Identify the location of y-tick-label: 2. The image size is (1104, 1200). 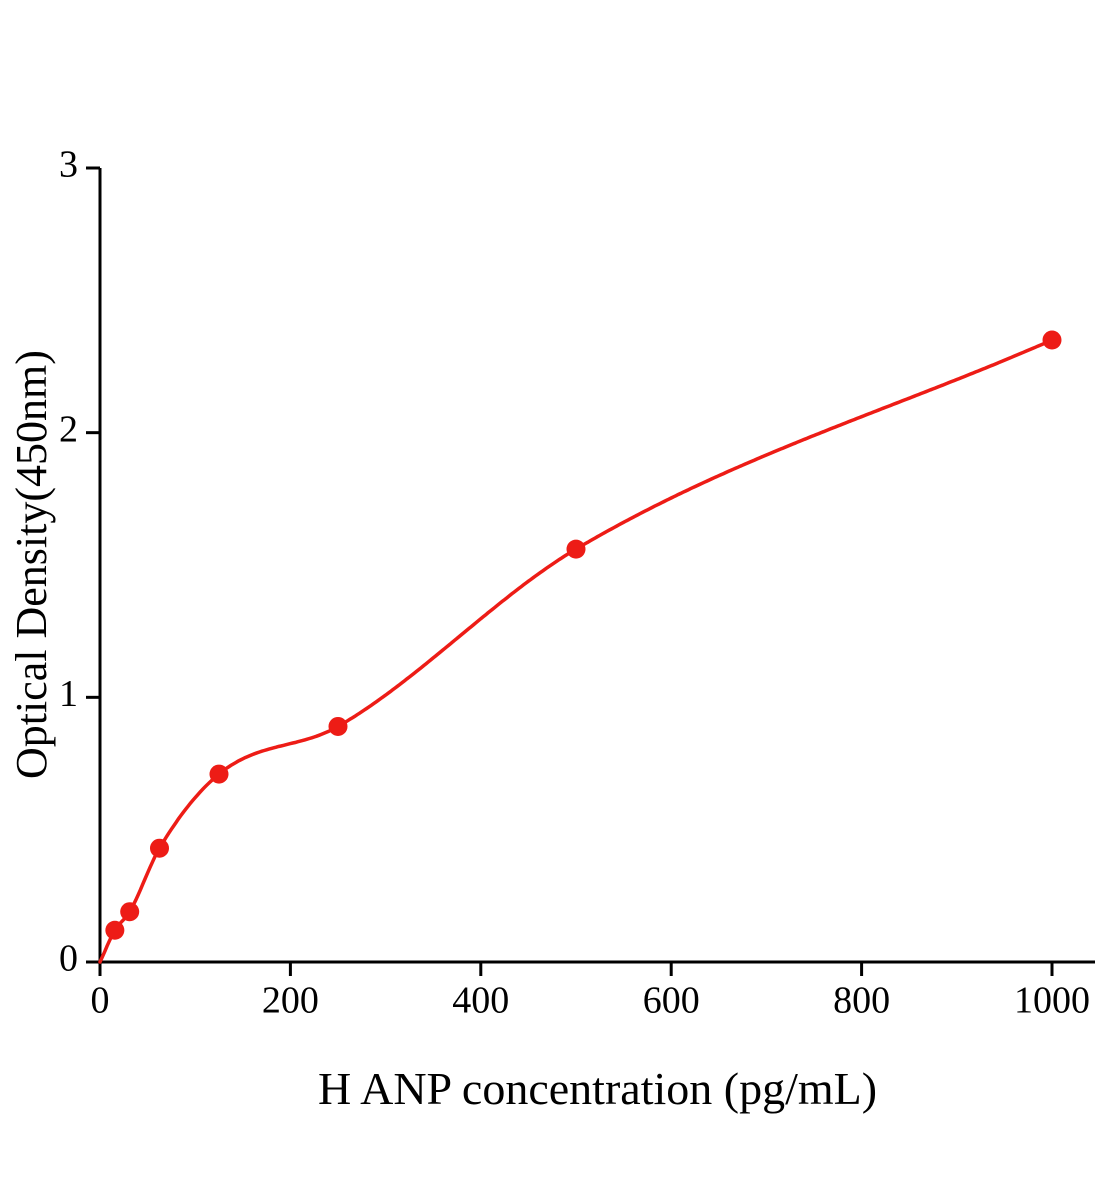
(68, 429).